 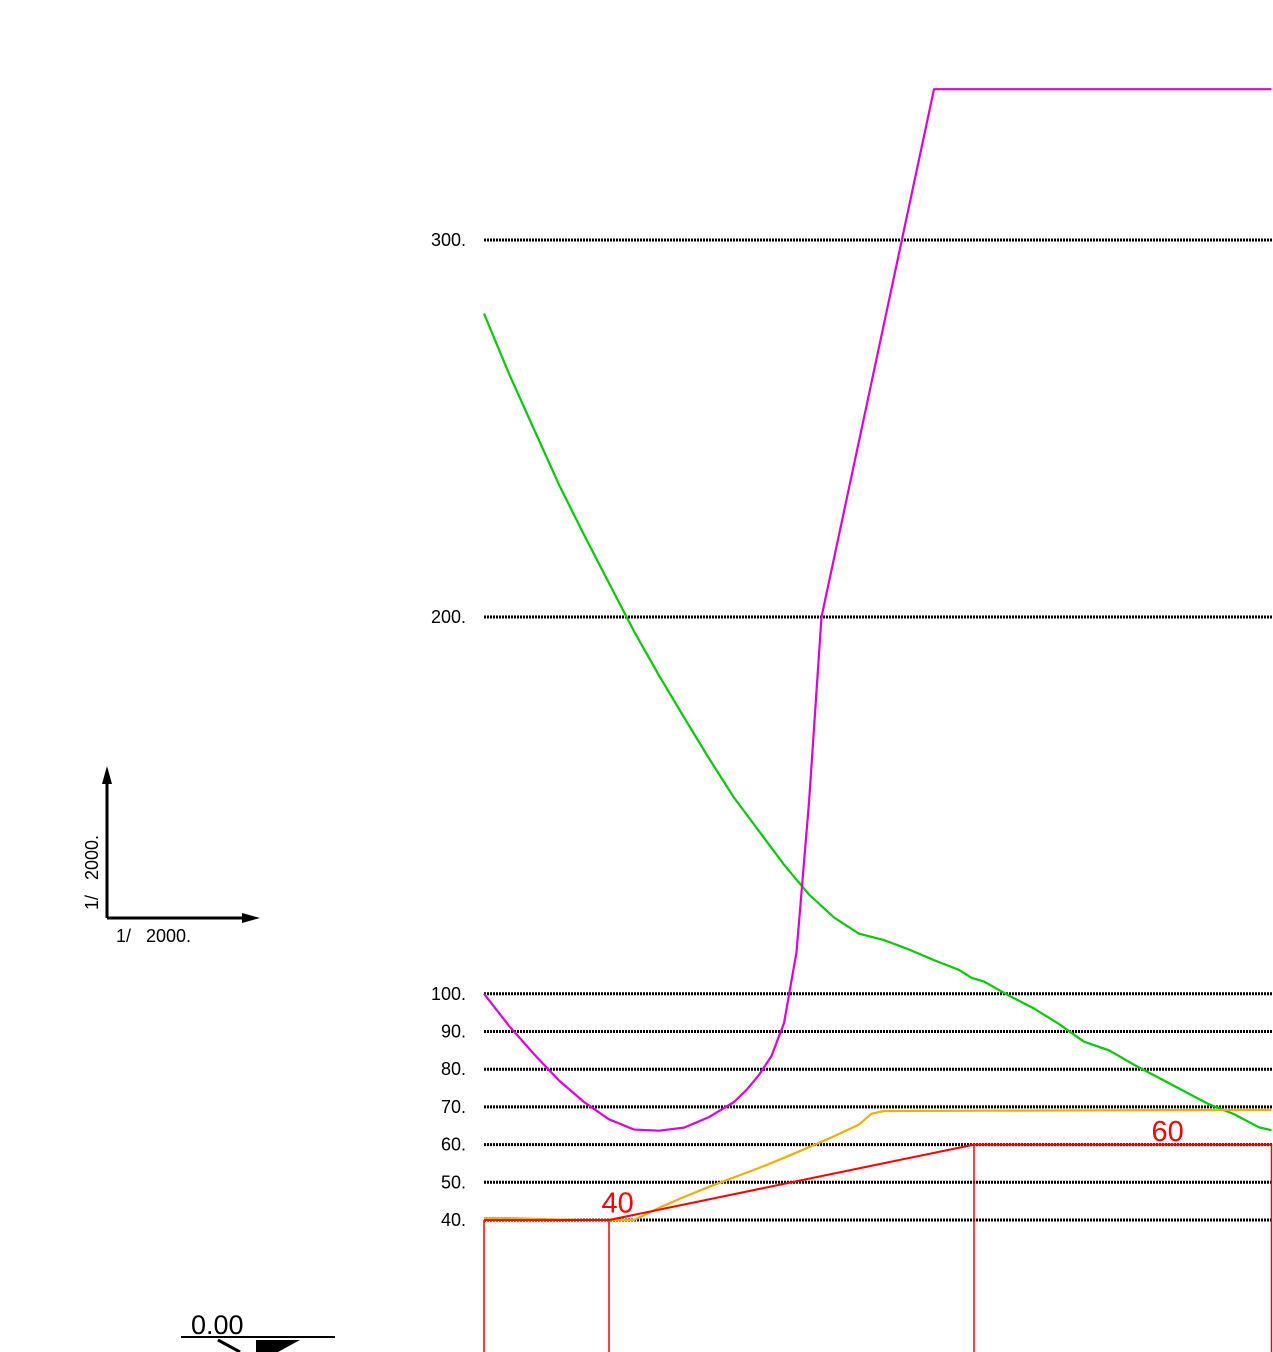 I want to click on y-tick-label: 50., so click(x=453, y=1182).